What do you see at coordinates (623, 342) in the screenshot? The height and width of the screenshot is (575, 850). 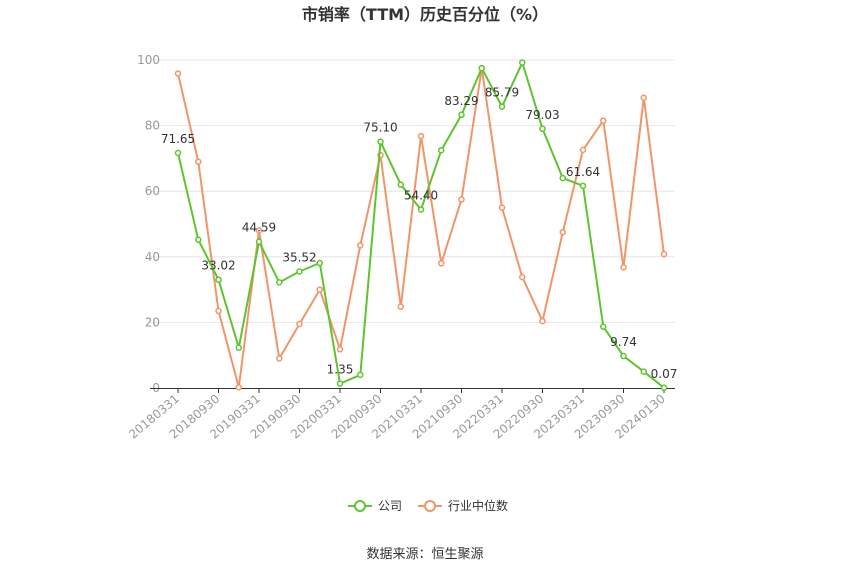 I see `data-label: 9.74` at bounding box center [623, 342].